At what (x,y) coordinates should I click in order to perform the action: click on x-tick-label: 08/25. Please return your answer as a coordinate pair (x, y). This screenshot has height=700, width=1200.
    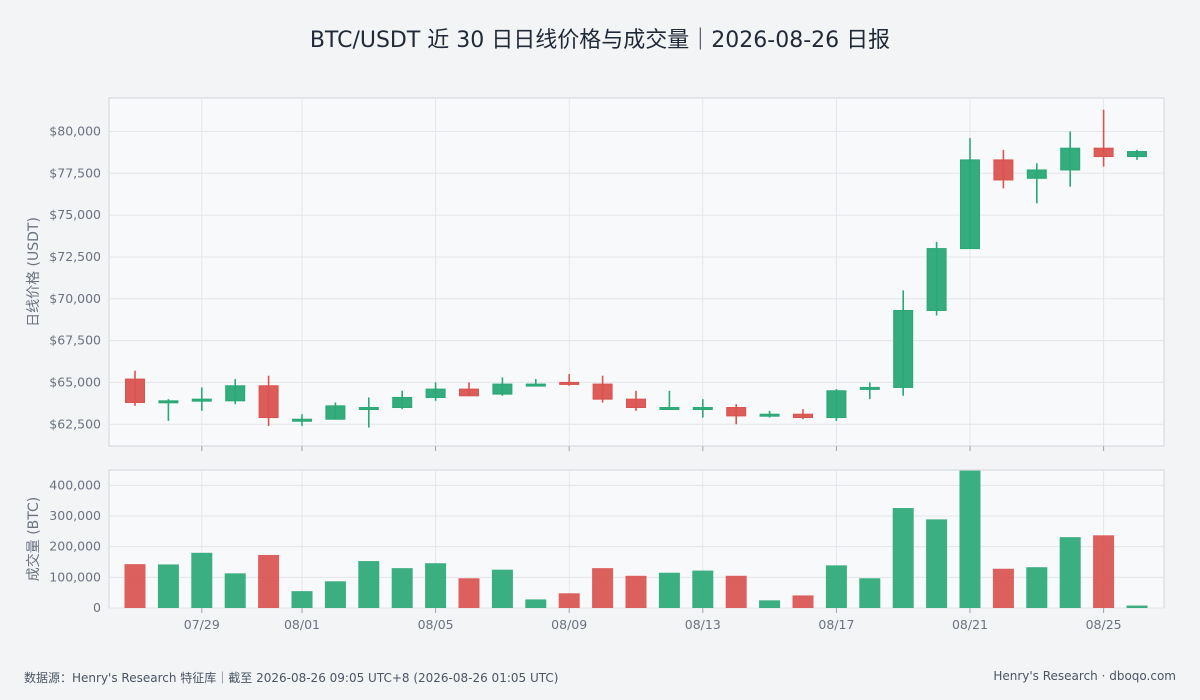
    Looking at the image, I should click on (1104, 624).